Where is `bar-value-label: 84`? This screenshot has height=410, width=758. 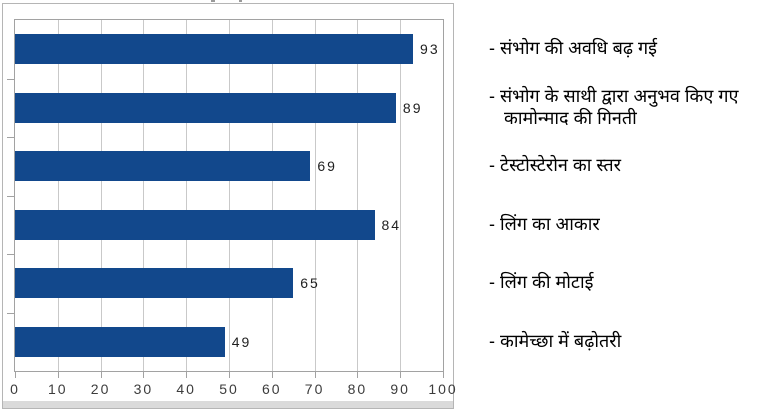
bar-value-label: 84 is located at coordinates (391, 224).